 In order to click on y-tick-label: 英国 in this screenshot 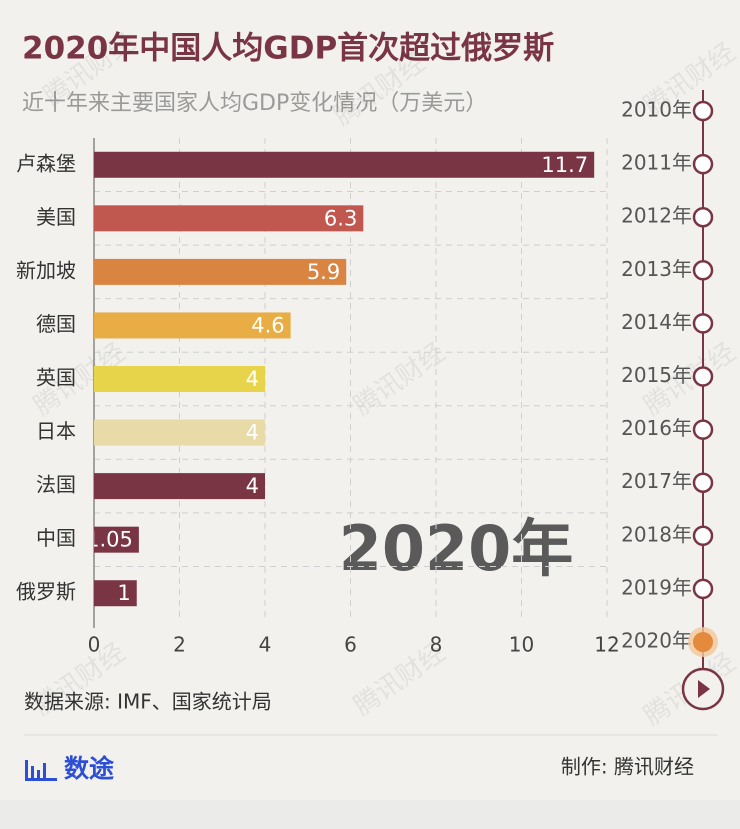, I will do `click(56, 378)`.